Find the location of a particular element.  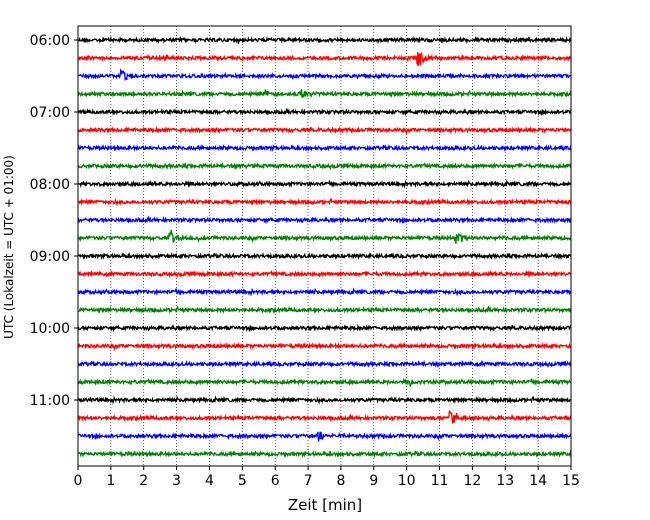

x-tick-label: 1 is located at coordinates (110, 481).